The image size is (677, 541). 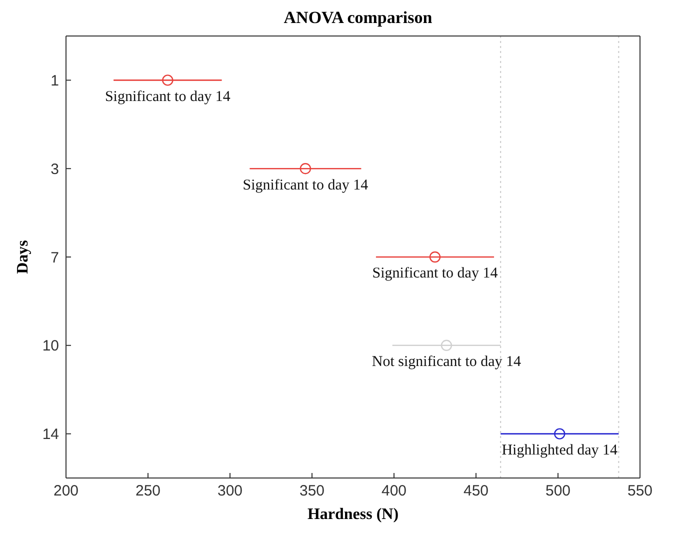 I want to click on y-tick-label: 14, so click(x=50, y=435).